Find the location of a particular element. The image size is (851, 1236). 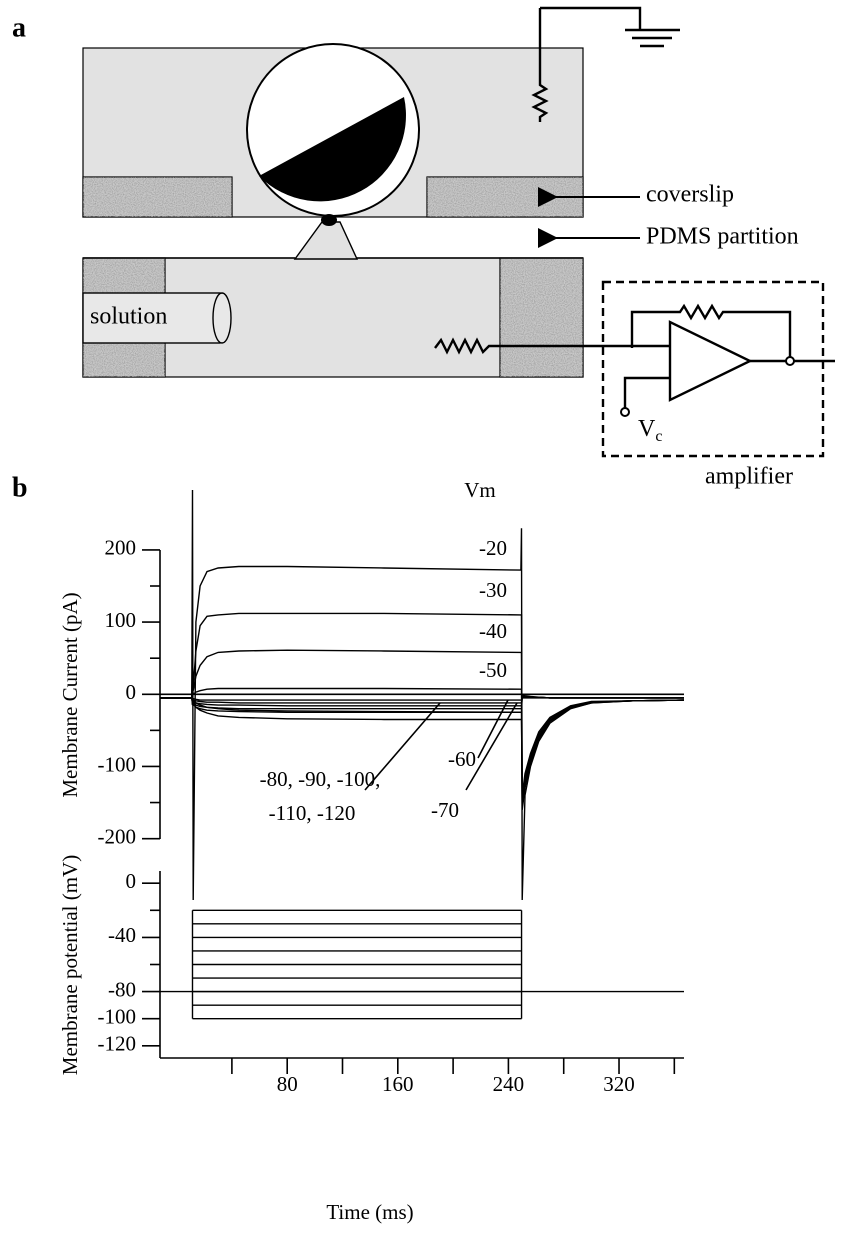

solution-tube is located at coordinates (151, 318).